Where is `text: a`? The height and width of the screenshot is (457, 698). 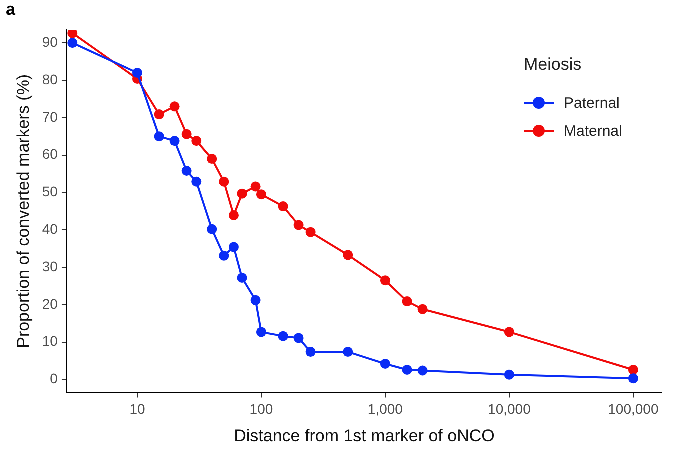
text: a is located at coordinates (11, 10).